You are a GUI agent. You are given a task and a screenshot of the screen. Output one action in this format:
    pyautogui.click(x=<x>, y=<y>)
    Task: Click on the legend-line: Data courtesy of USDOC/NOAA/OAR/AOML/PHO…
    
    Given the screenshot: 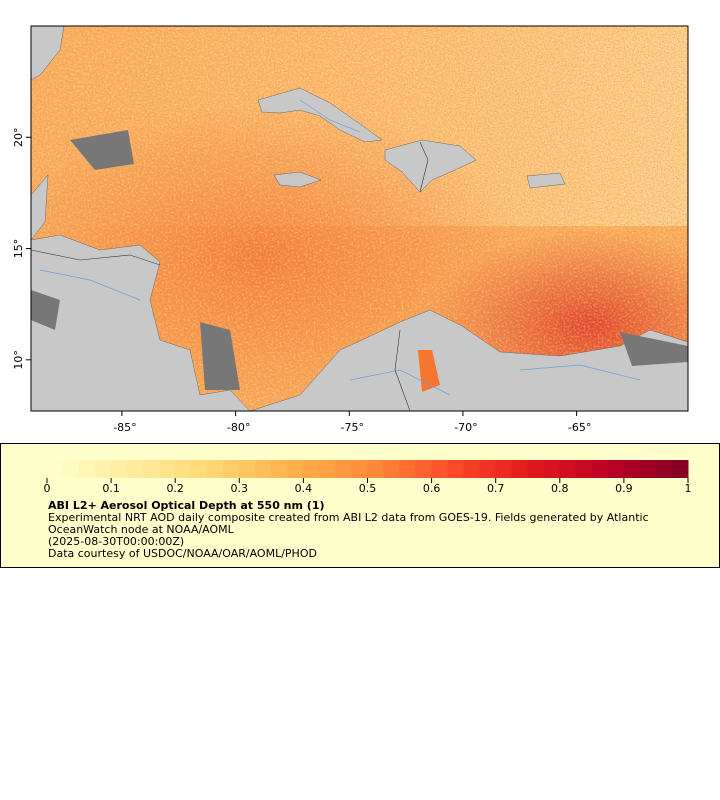 What is the action you would take?
    pyautogui.click(x=182, y=553)
    